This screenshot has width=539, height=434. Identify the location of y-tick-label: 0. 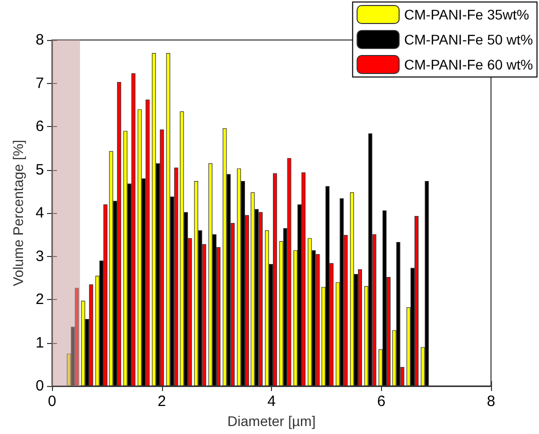
(40, 386).